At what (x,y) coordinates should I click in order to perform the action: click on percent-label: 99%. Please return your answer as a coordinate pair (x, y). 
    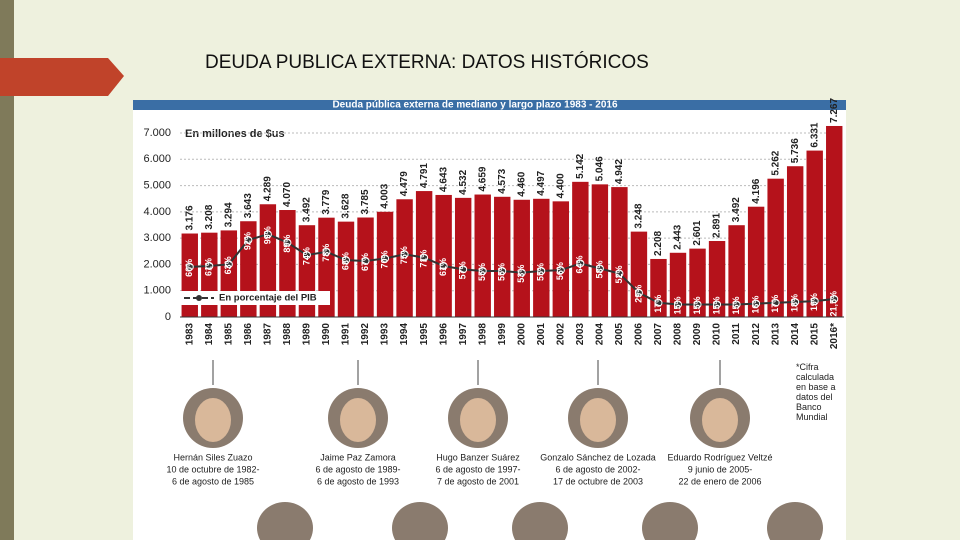
    Looking at the image, I should click on (267, 235).